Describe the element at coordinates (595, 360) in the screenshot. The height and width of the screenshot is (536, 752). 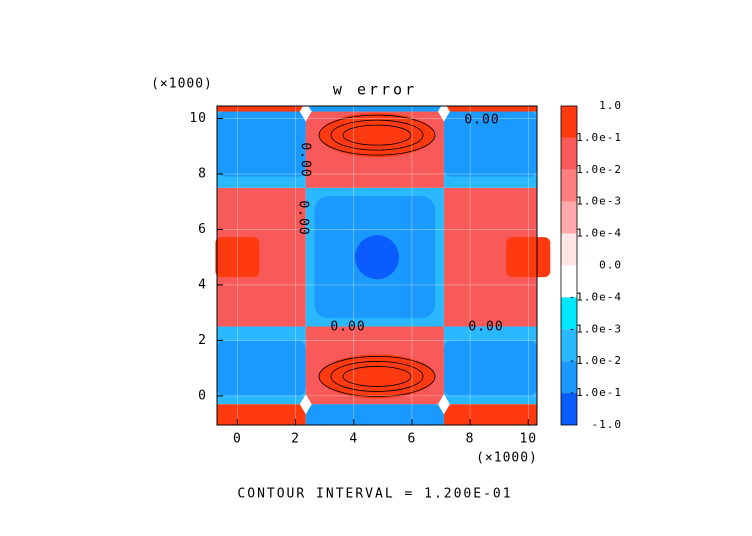
I see `colorbar-label: -1.0e-2` at that location.